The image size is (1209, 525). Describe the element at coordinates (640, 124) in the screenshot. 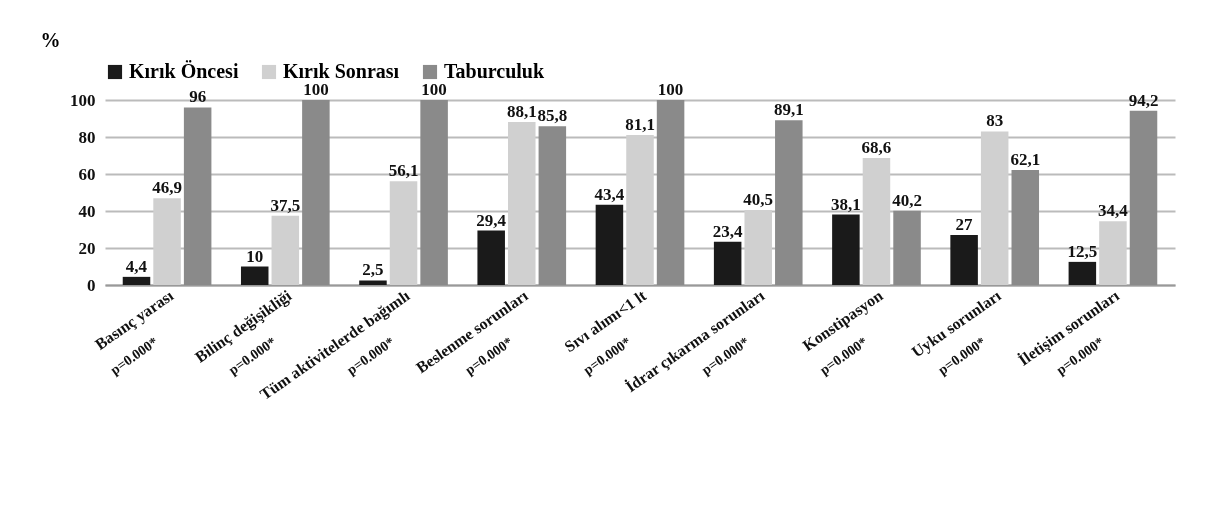

I see `data-label: 81,1` at that location.